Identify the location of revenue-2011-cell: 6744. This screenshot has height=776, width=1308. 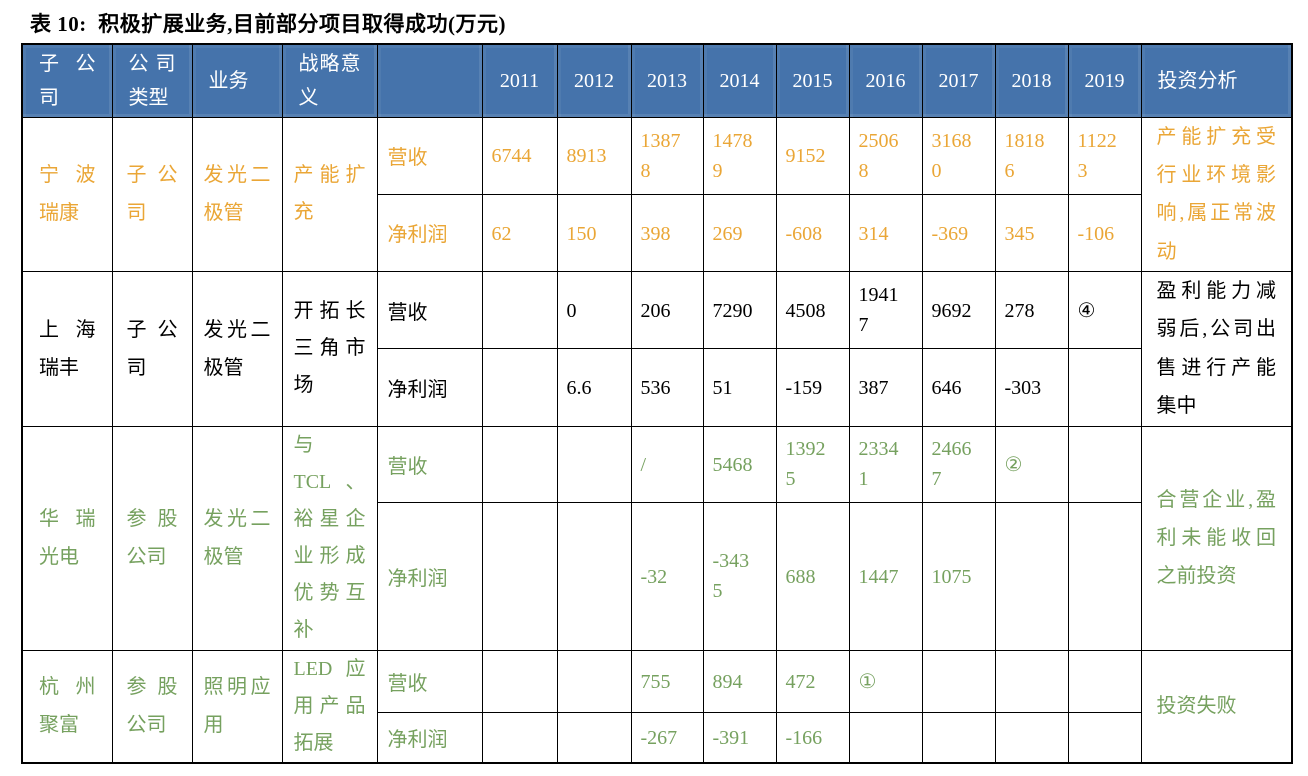
(519, 155).